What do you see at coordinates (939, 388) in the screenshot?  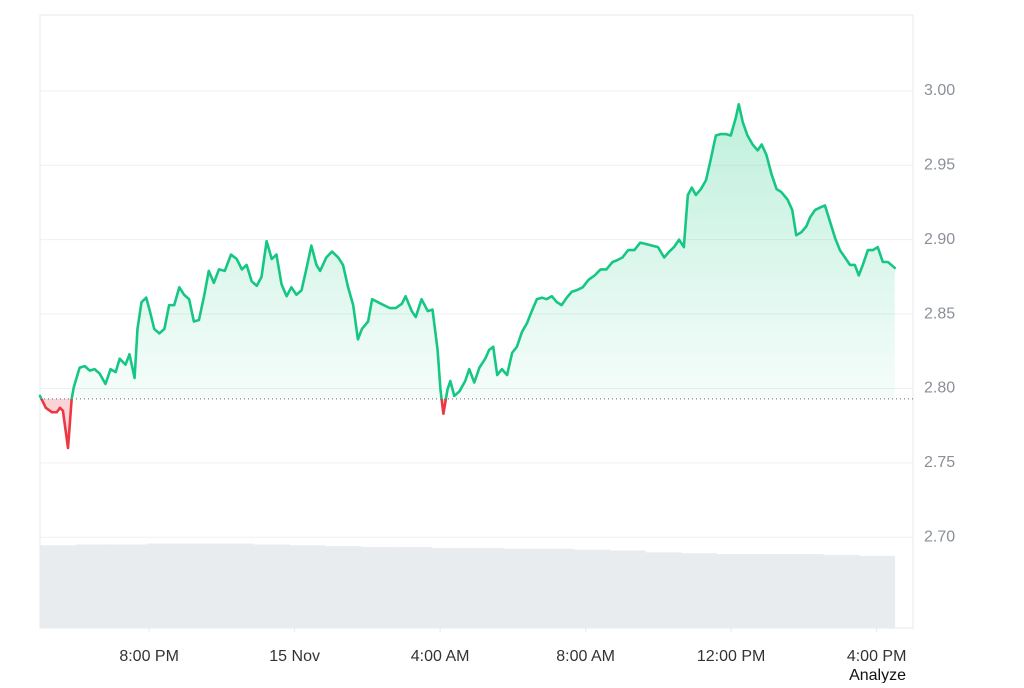 I see `y-tick-label: 2.80` at bounding box center [939, 388].